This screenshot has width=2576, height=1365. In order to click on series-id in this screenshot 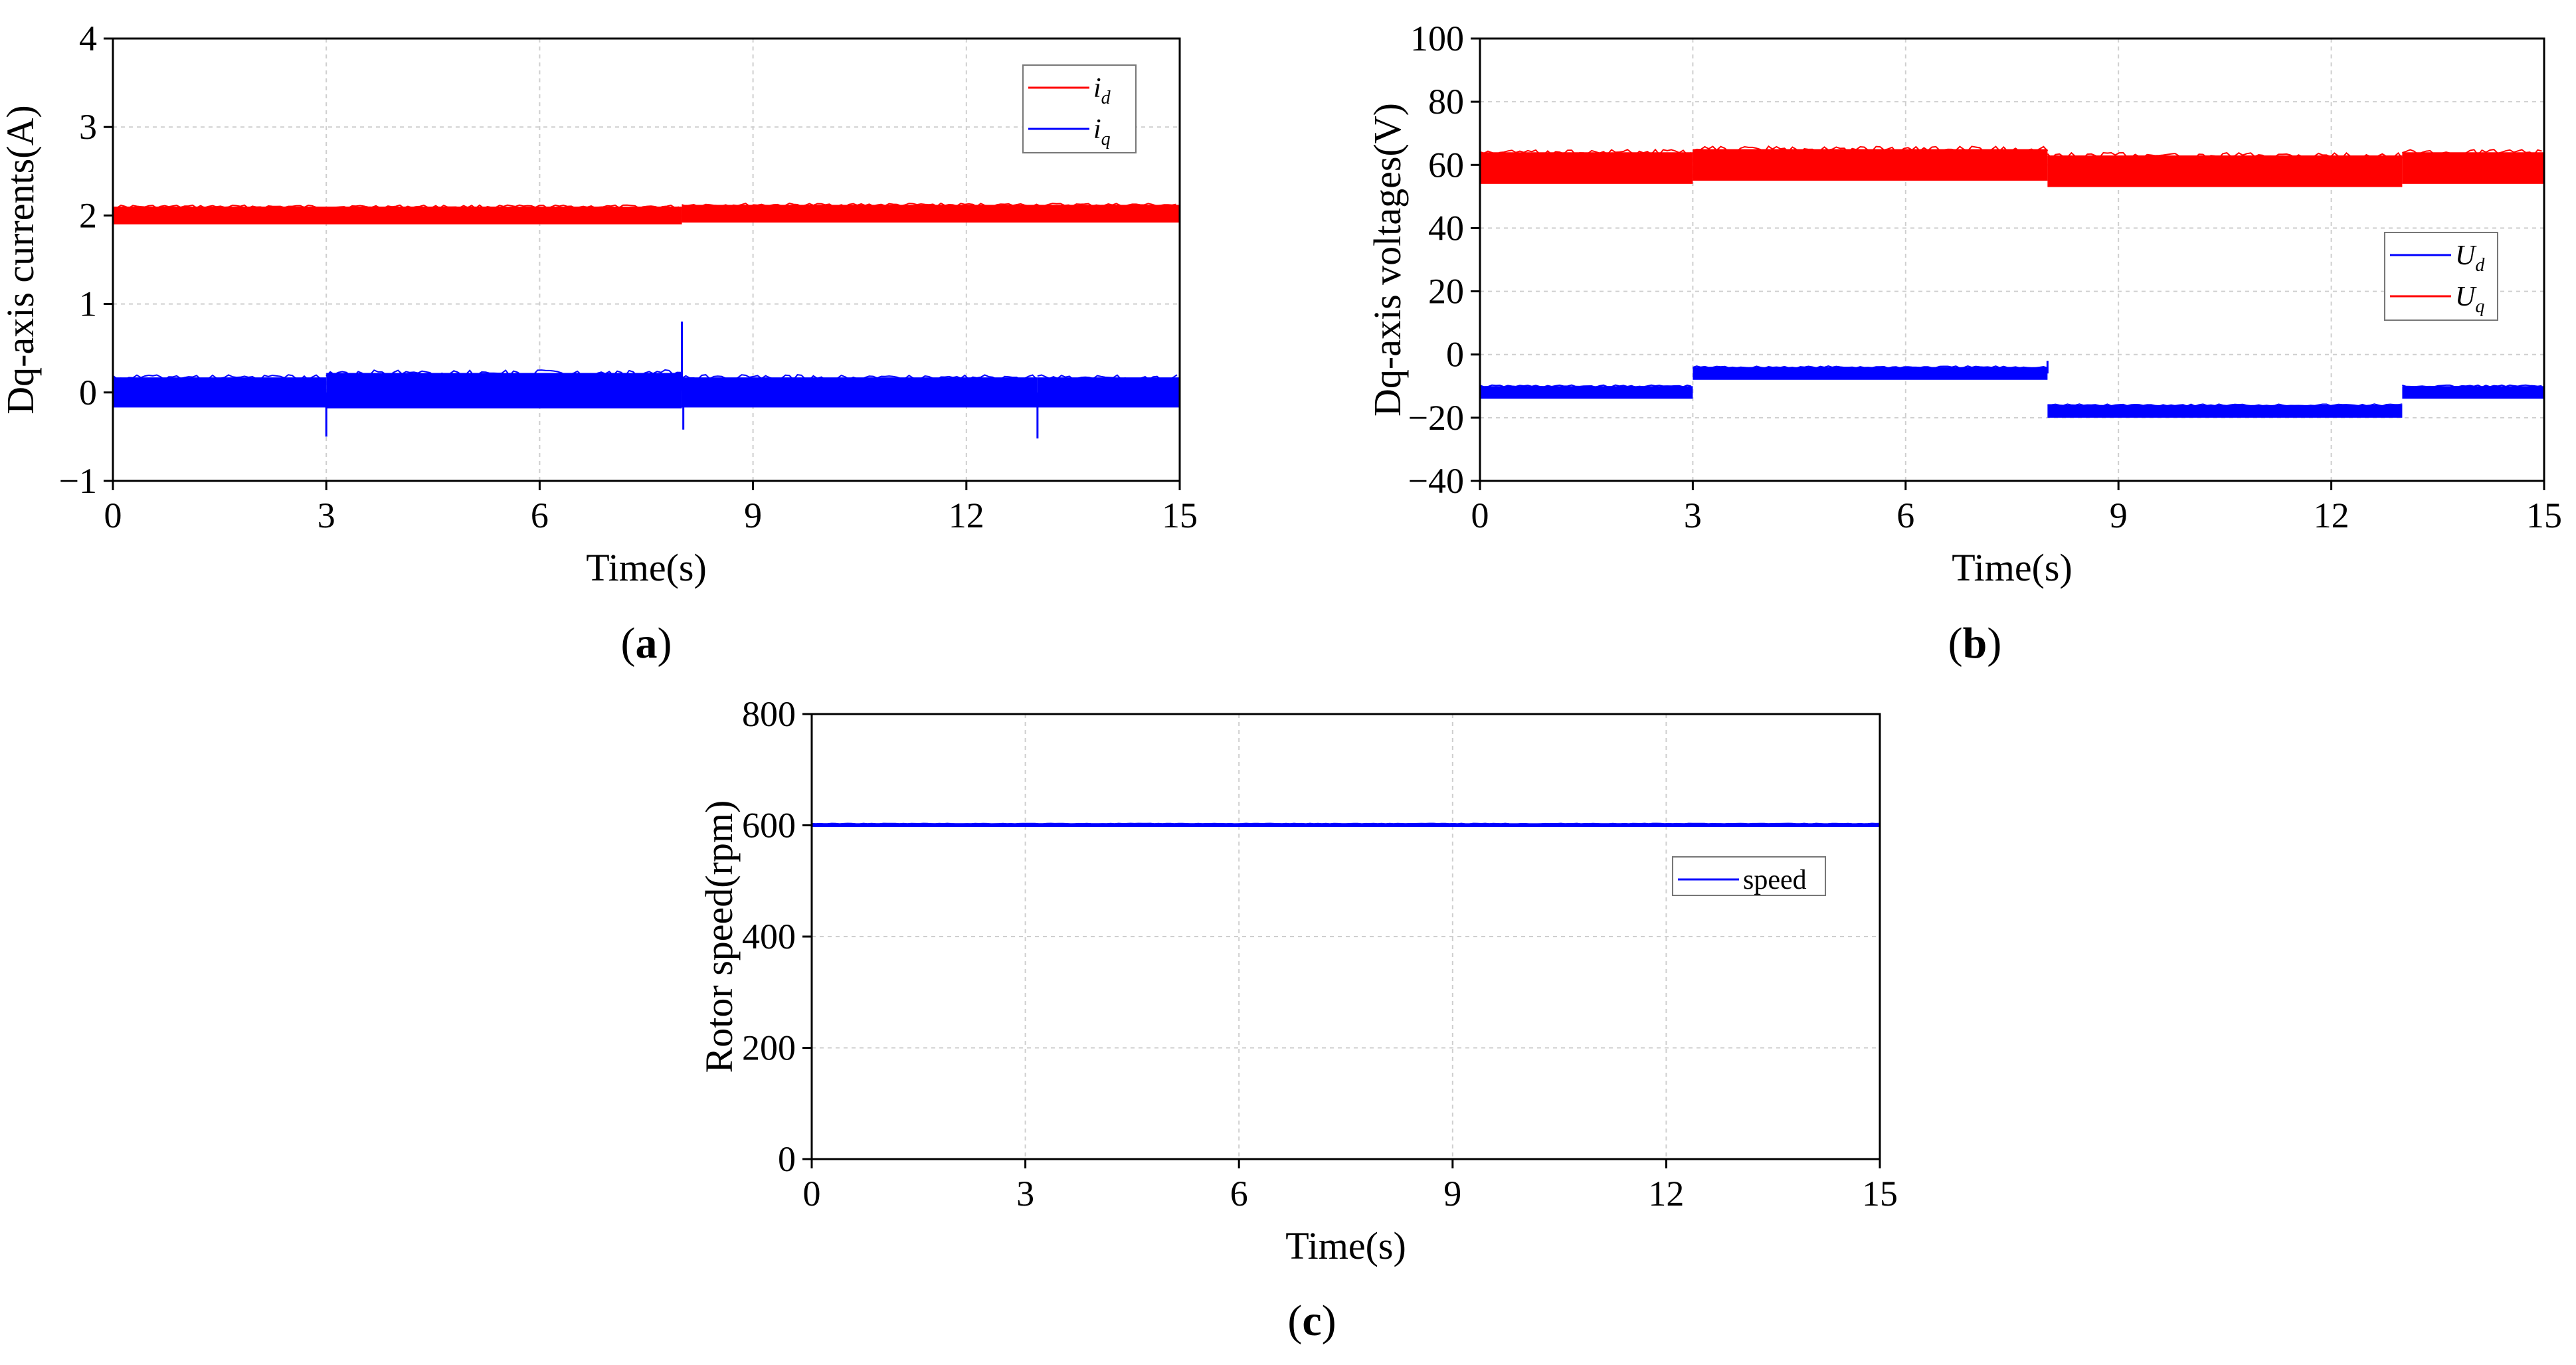, I will do `click(646, 213)`.